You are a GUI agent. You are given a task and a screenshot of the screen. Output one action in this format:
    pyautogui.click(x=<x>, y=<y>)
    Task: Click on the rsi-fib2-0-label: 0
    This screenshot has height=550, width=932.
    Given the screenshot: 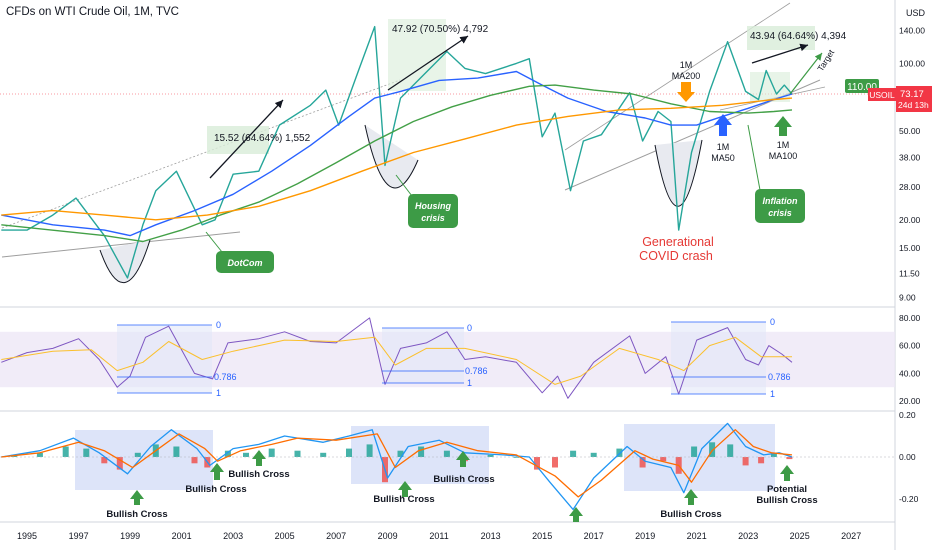 What is the action you would take?
    pyautogui.click(x=469, y=328)
    